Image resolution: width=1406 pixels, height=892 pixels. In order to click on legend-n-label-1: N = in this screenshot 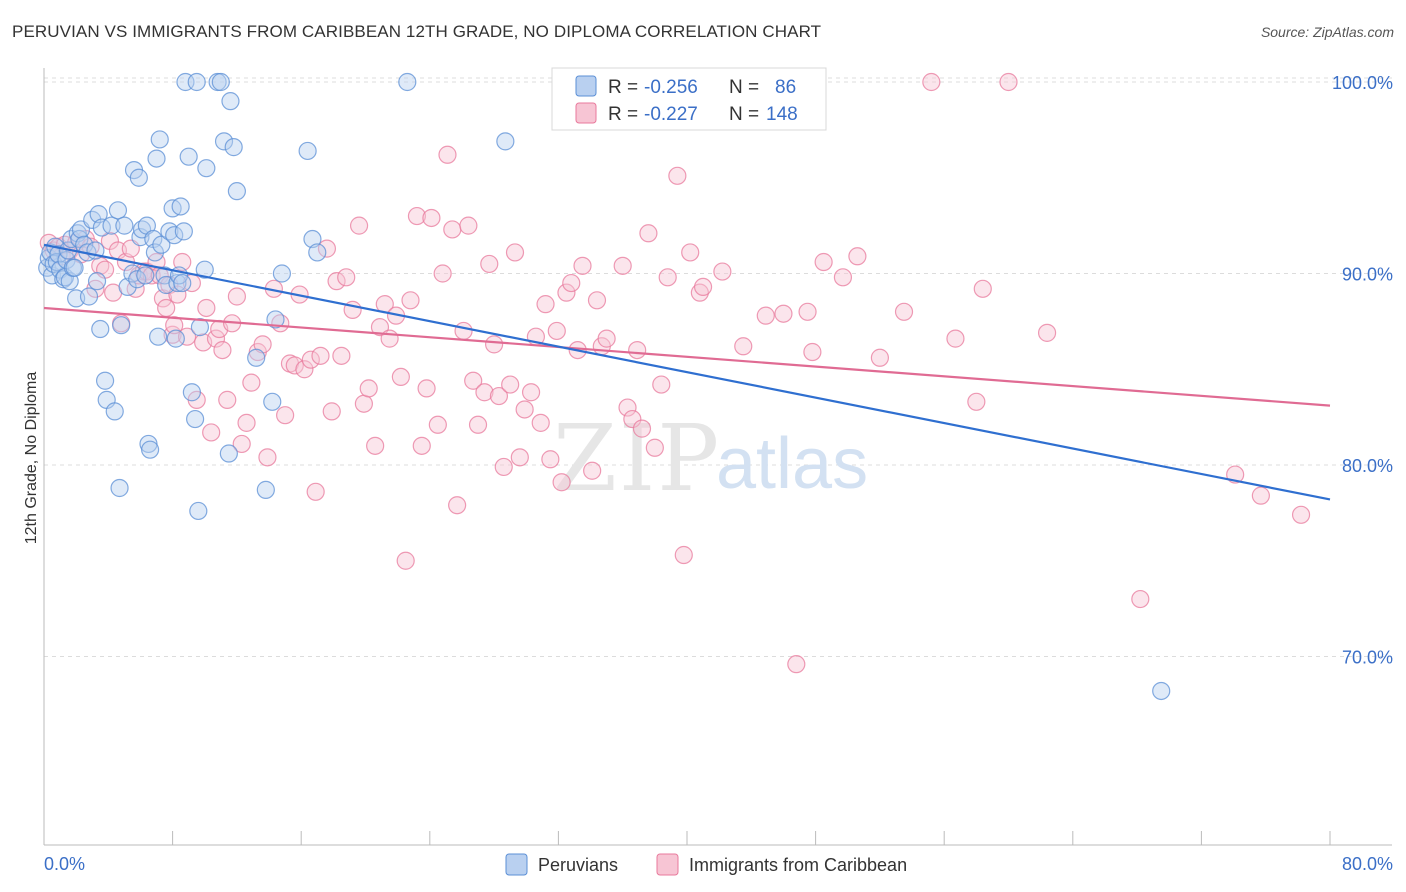, I will do `click(744, 87)`.